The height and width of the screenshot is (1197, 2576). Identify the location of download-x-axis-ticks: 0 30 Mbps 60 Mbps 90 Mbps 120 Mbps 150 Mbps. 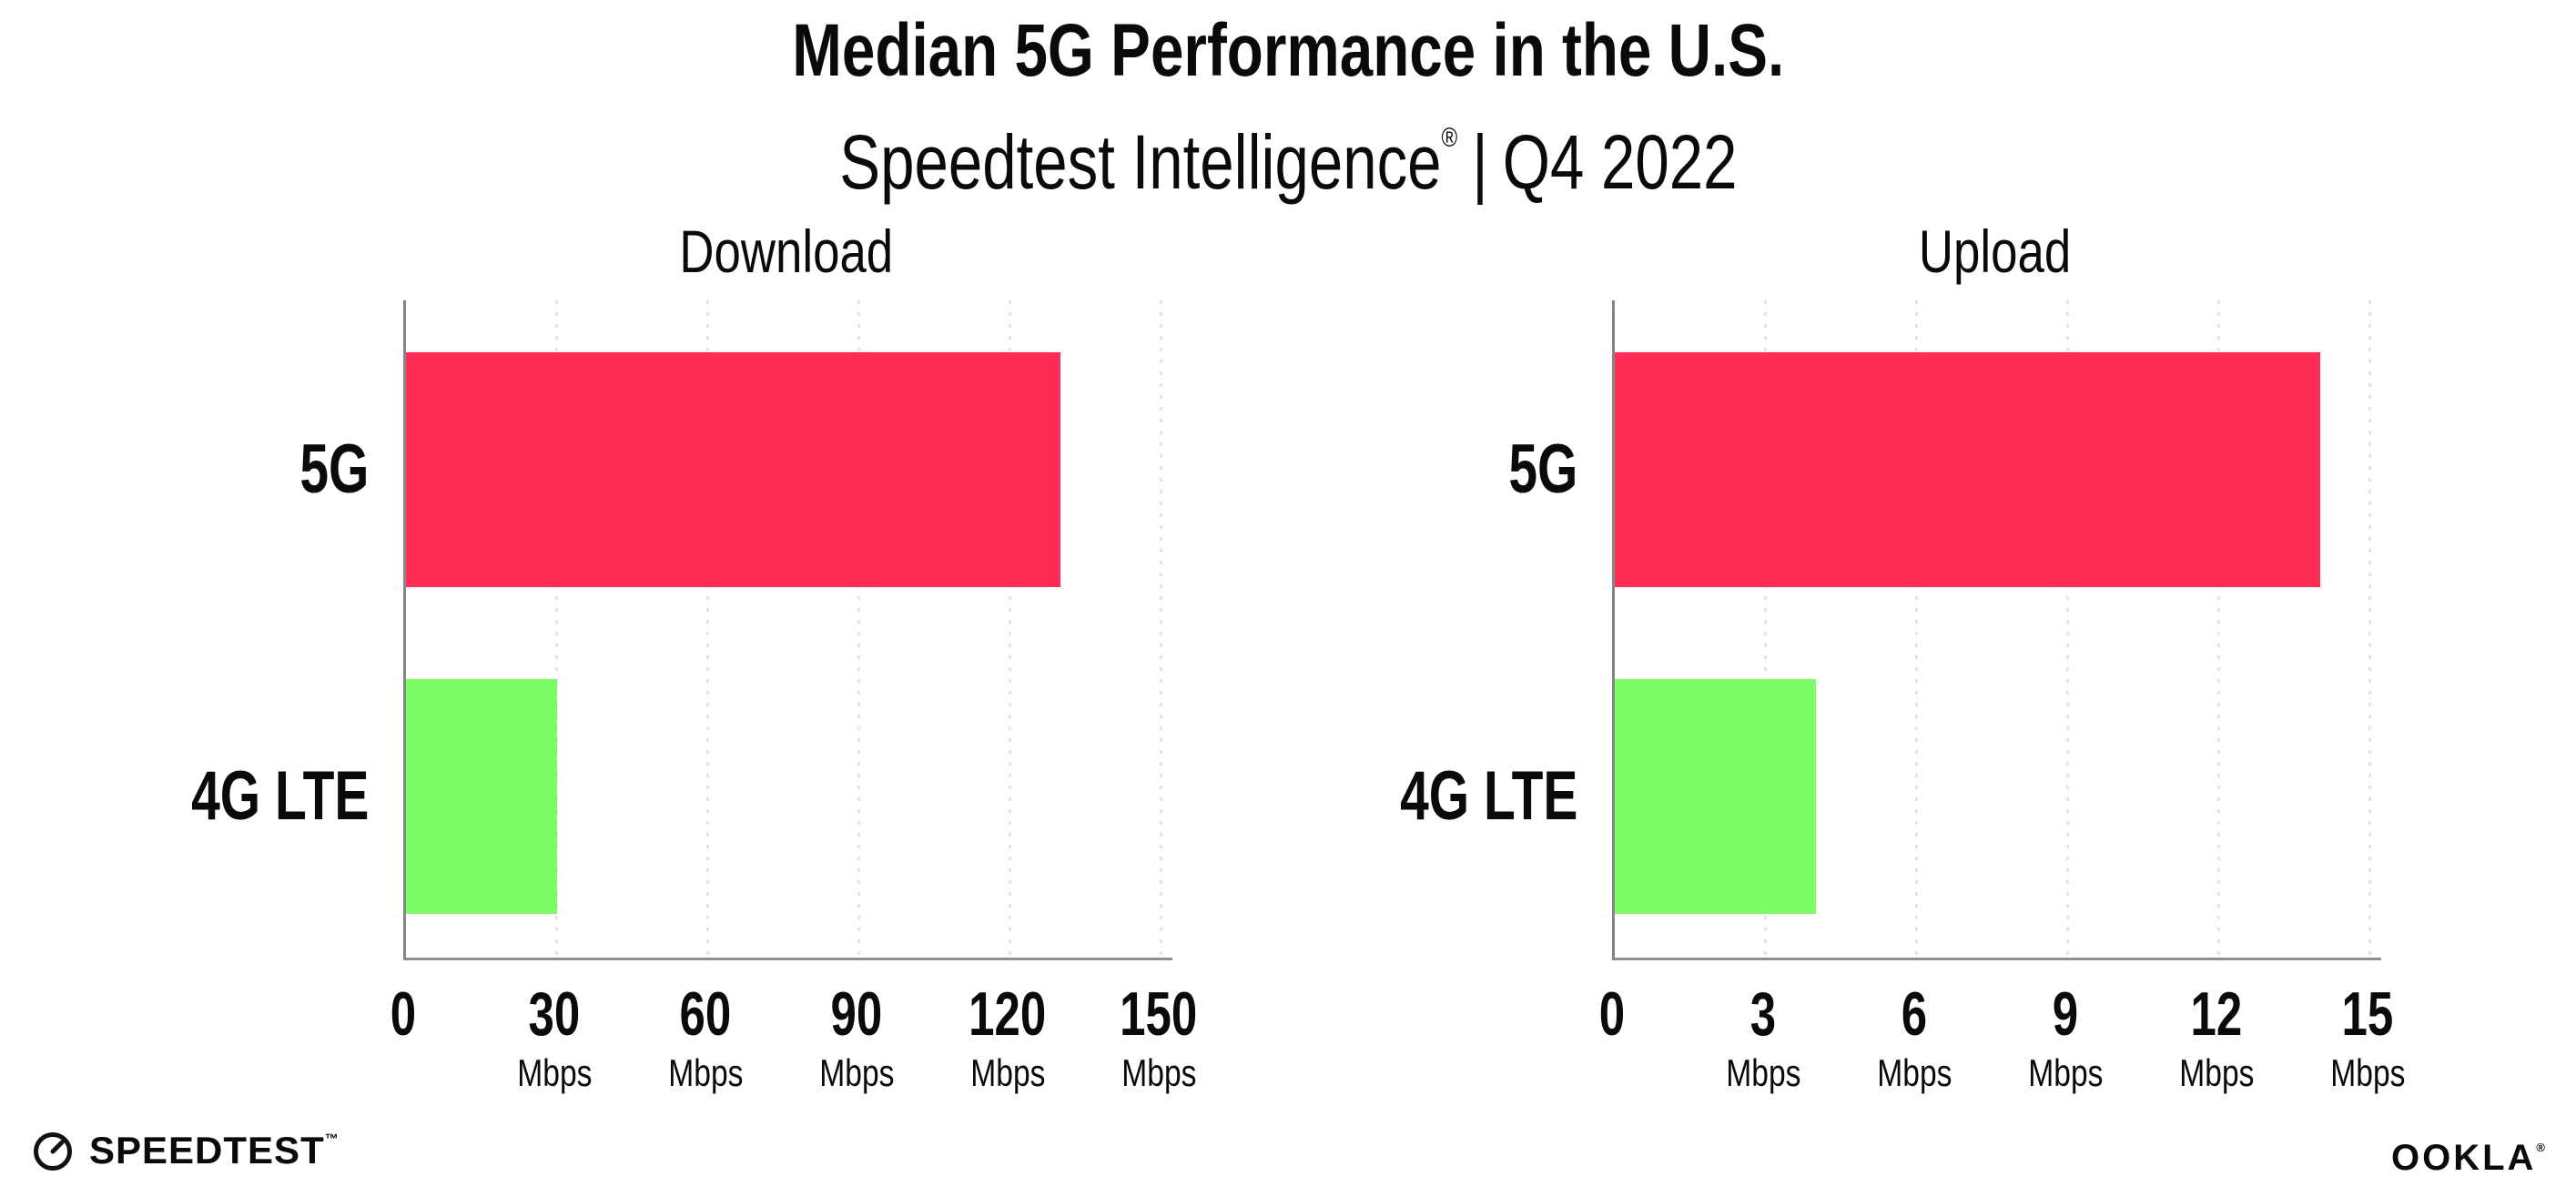
(794, 1047).